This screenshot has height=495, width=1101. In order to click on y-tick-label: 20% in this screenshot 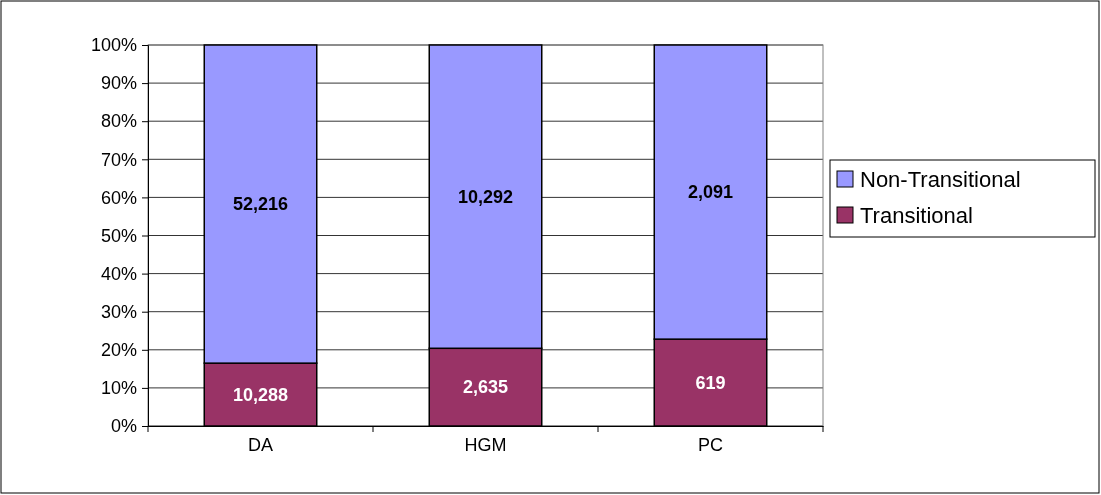, I will do `click(118, 350)`.